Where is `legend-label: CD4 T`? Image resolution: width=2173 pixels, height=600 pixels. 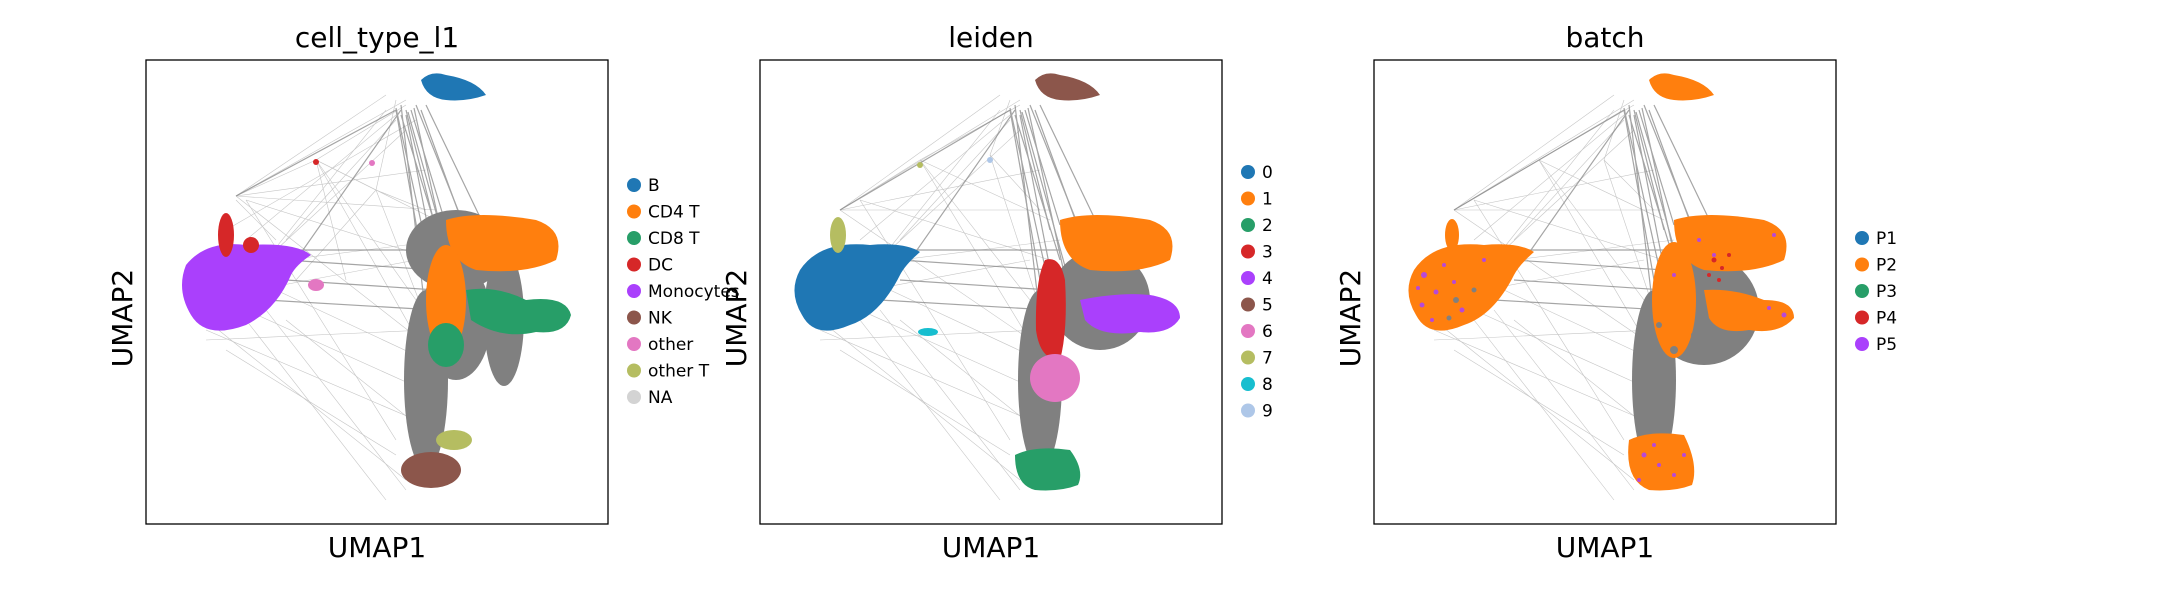
legend-label: CD4 T is located at coordinates (674, 213).